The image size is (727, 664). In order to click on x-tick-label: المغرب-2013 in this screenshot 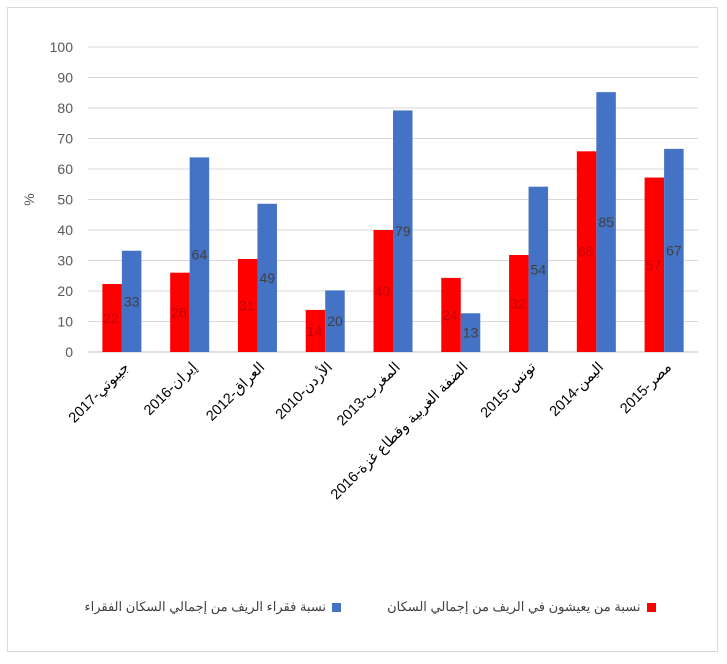, I will do `click(369, 395)`.